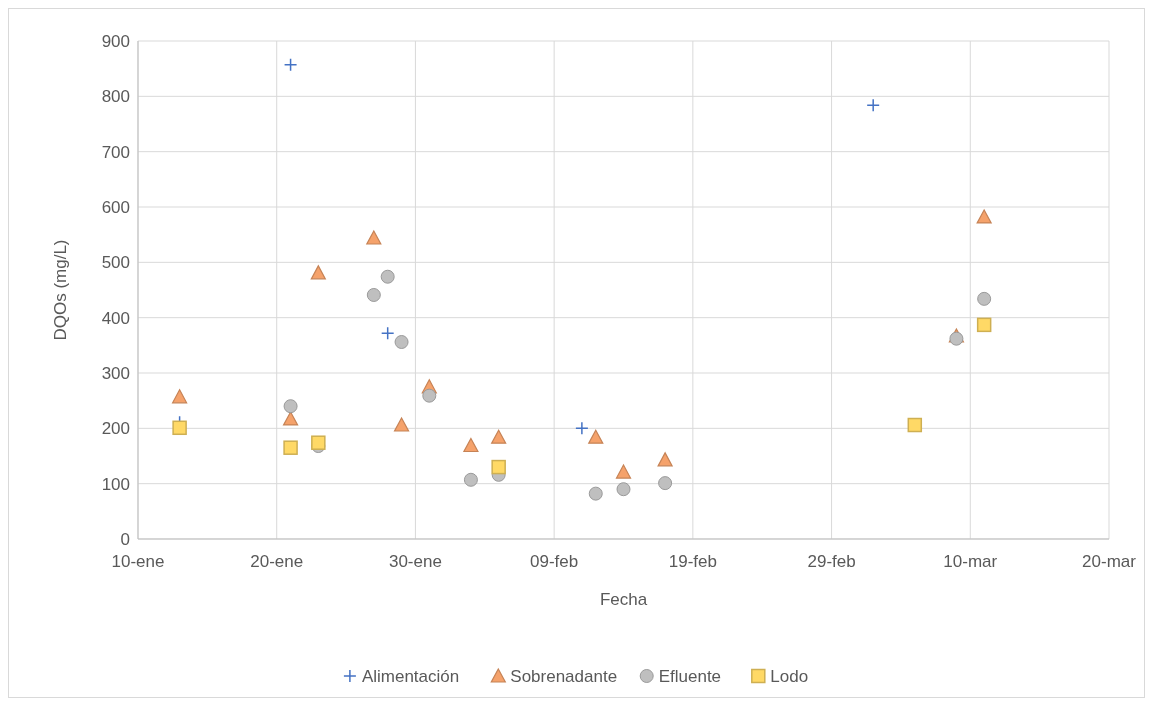 The height and width of the screenshot is (706, 1153). I want to click on y-tick-label: 100, so click(115, 484).